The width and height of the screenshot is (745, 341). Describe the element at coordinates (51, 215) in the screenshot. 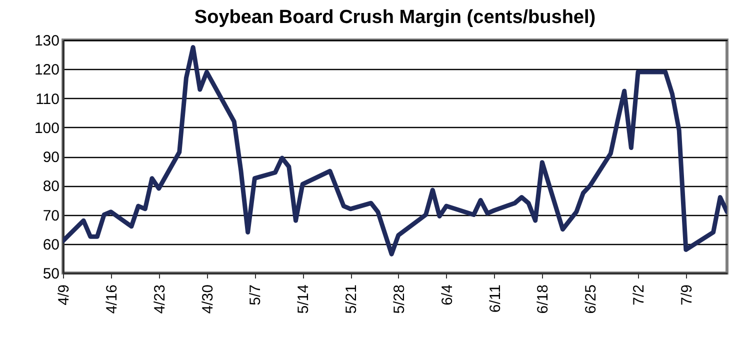

I see `y-tick-label: 70` at that location.